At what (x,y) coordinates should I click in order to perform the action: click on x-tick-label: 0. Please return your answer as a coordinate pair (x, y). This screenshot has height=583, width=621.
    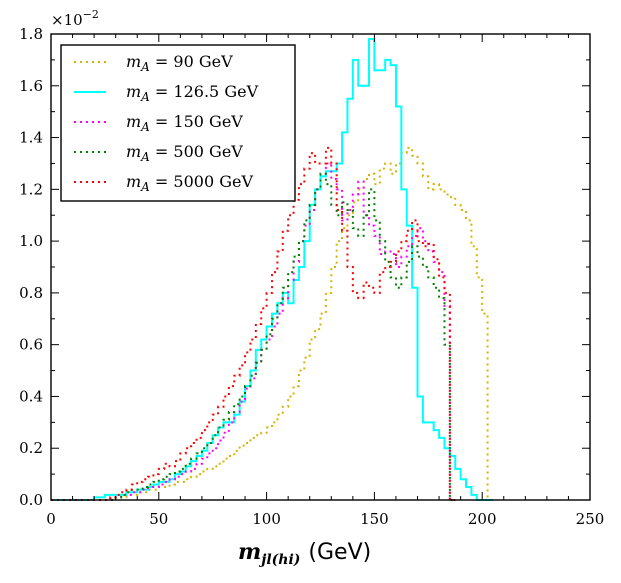
    Looking at the image, I should click on (51, 519).